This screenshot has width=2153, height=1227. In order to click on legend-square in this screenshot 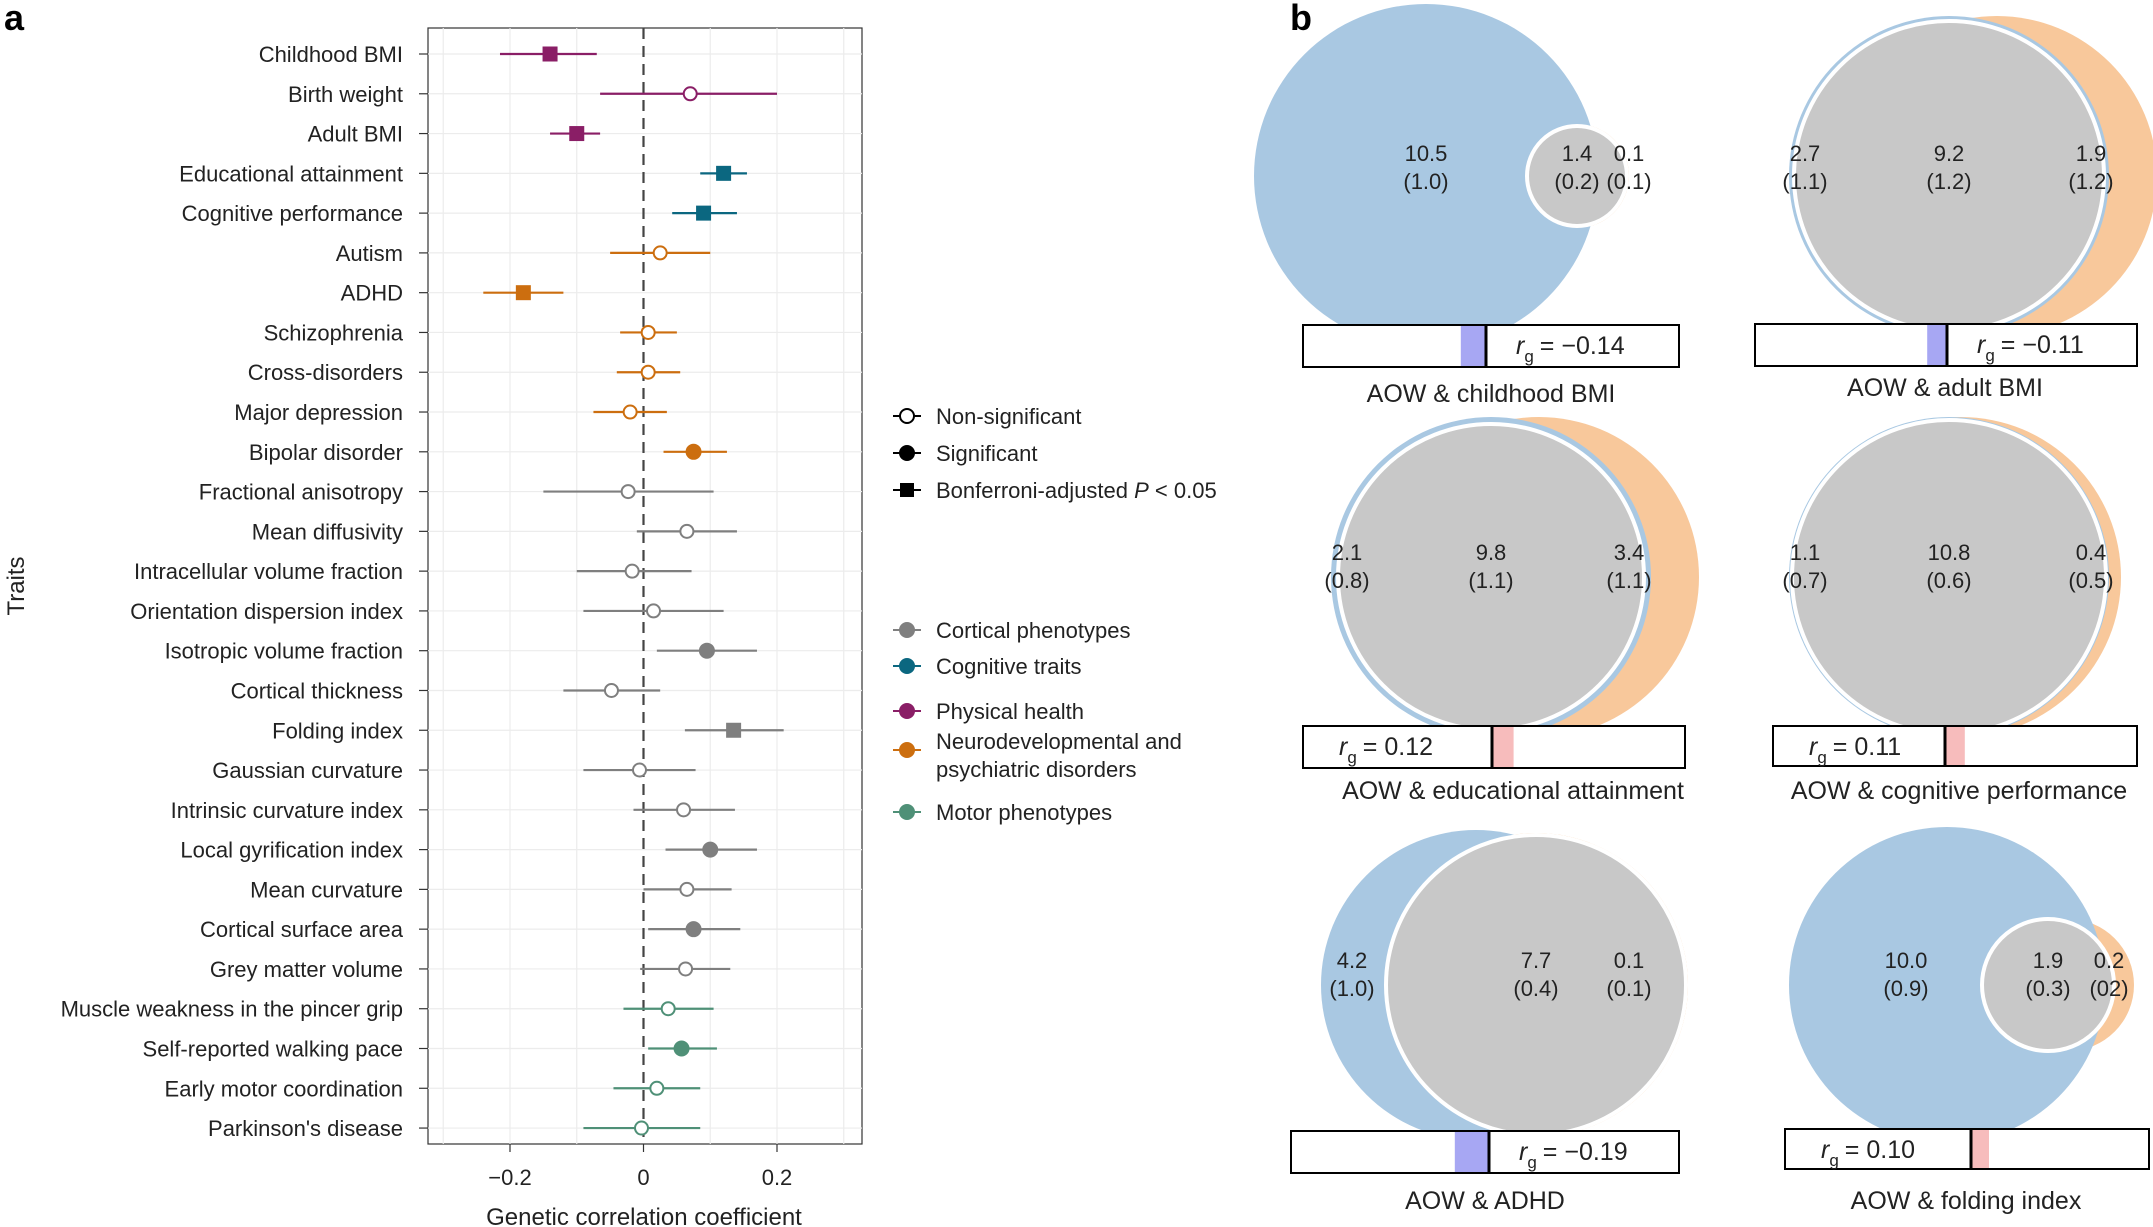, I will do `click(907, 490)`.